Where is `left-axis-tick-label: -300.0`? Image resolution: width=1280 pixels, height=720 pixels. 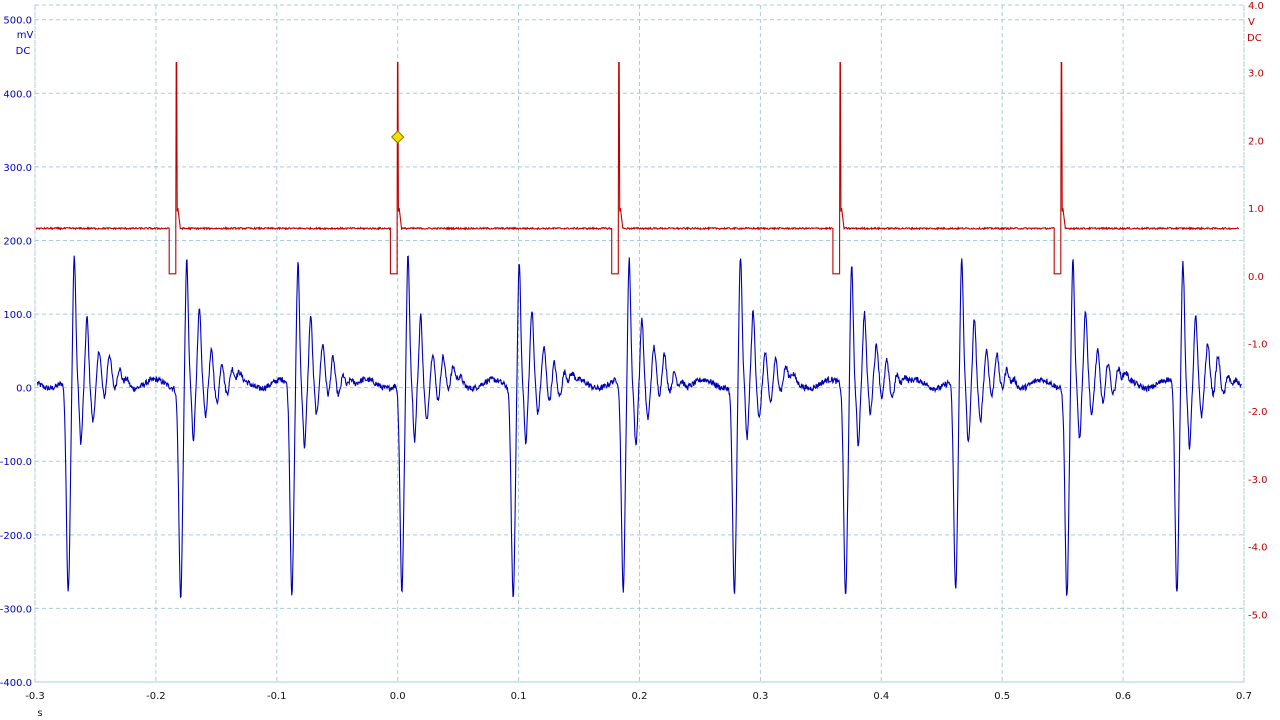 left-axis-tick-label: -300.0 is located at coordinates (16, 609).